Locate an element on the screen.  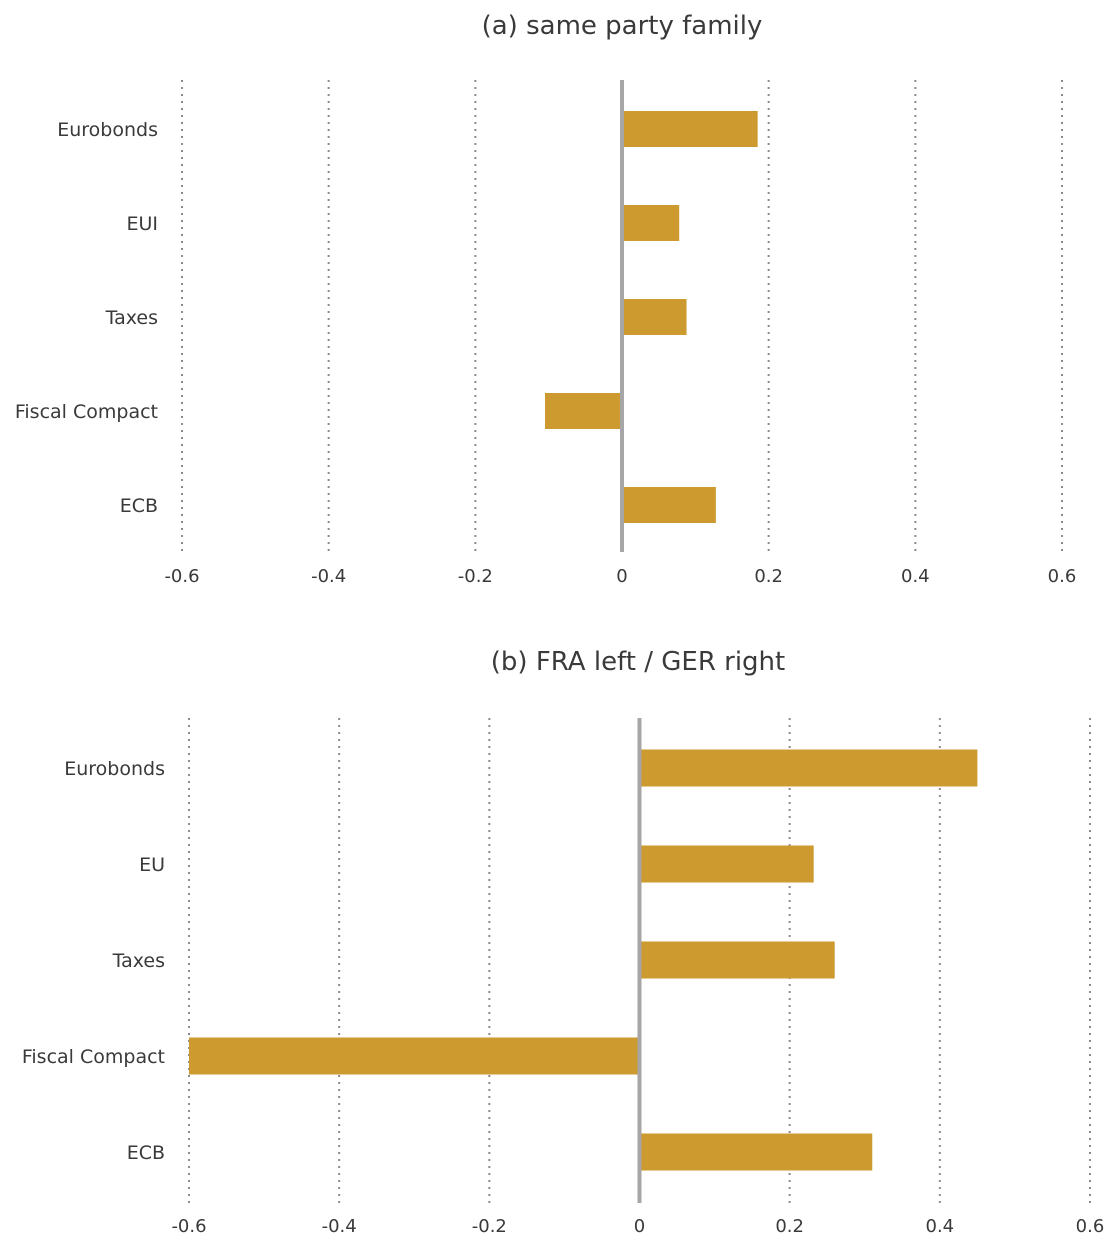
category-label: EU is located at coordinates (152, 865).